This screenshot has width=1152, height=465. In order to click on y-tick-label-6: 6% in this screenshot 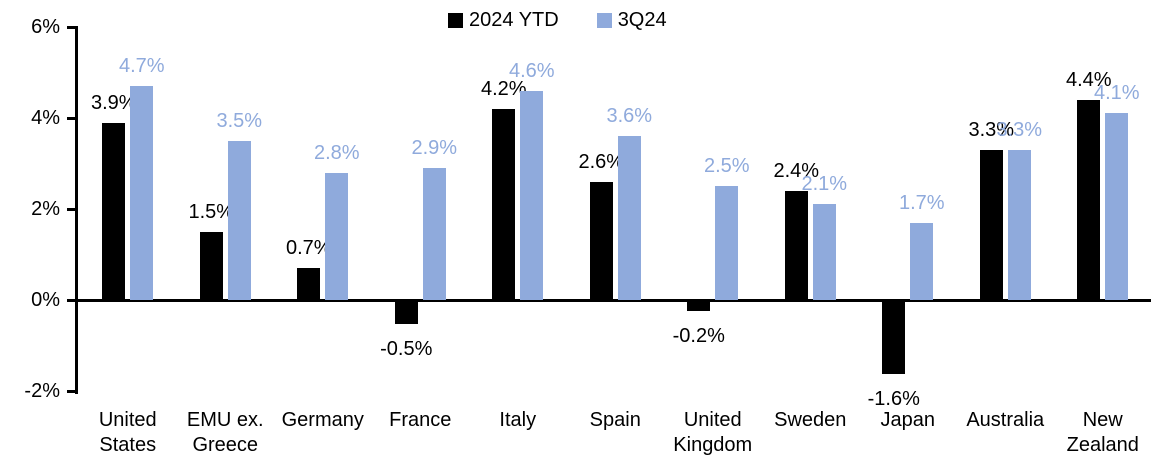, I will do `click(45, 27)`.